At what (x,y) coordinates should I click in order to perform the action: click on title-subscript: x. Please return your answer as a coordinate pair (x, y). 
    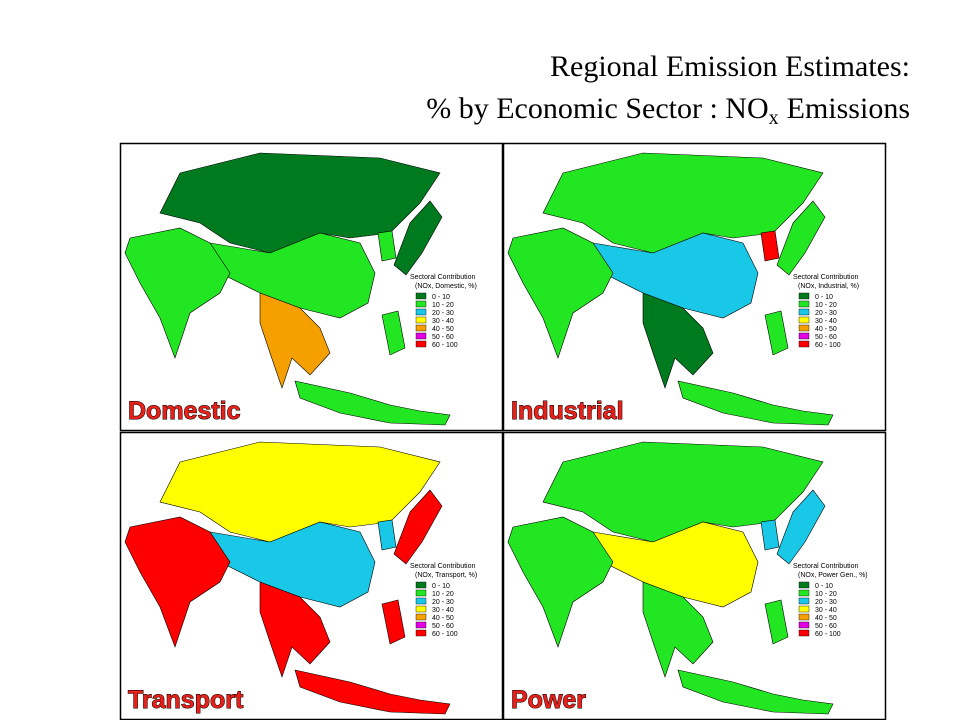
    Looking at the image, I should click on (774, 118).